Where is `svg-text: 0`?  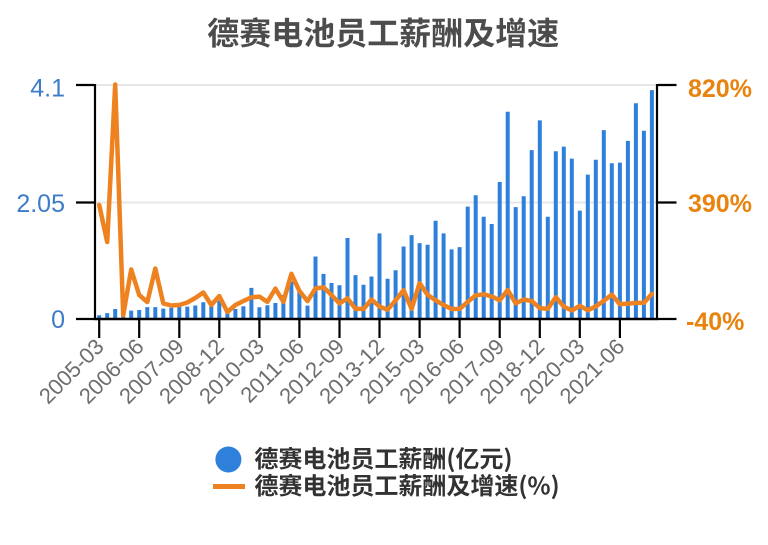
svg-text: 0 is located at coordinates (58, 320).